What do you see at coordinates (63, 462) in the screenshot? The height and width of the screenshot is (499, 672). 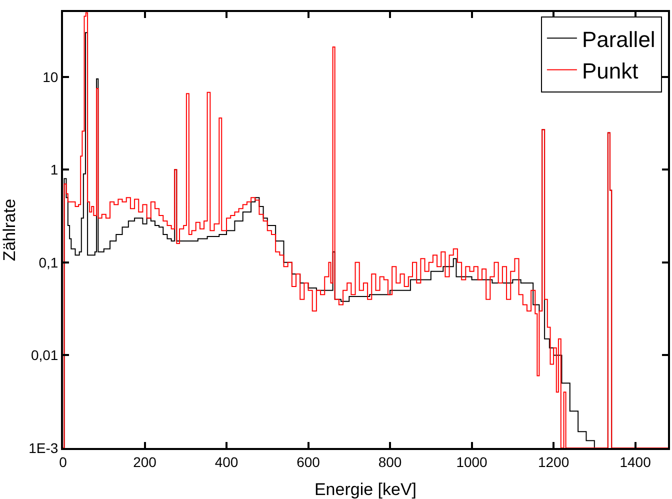 I see `x-tick-label: 0` at bounding box center [63, 462].